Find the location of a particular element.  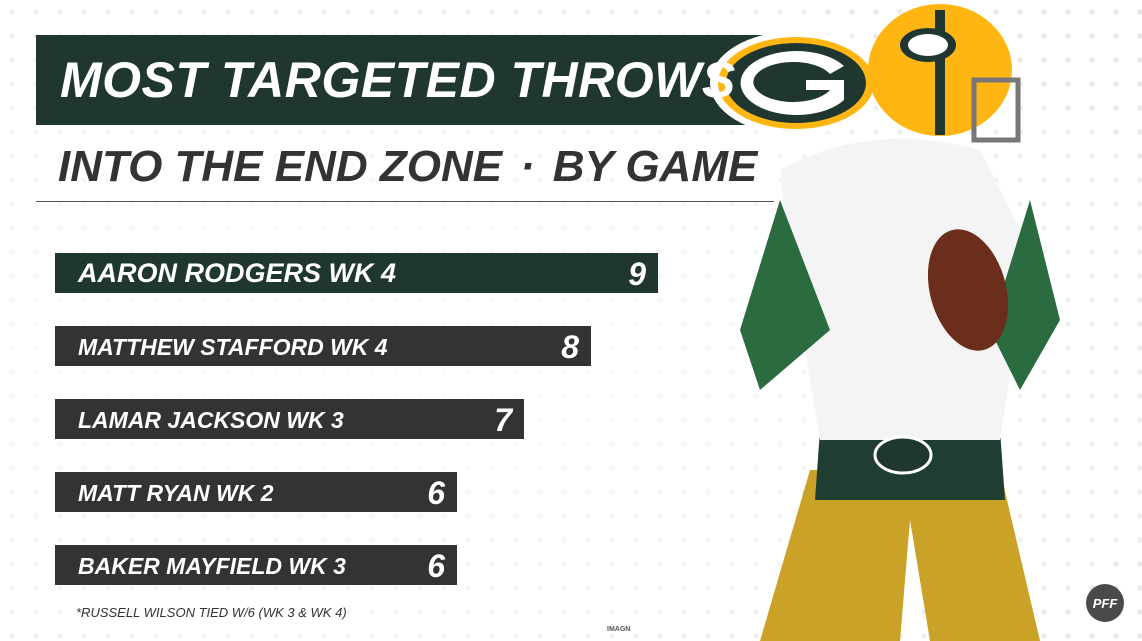

pff-logo-text: PFF is located at coordinates (1106, 603).